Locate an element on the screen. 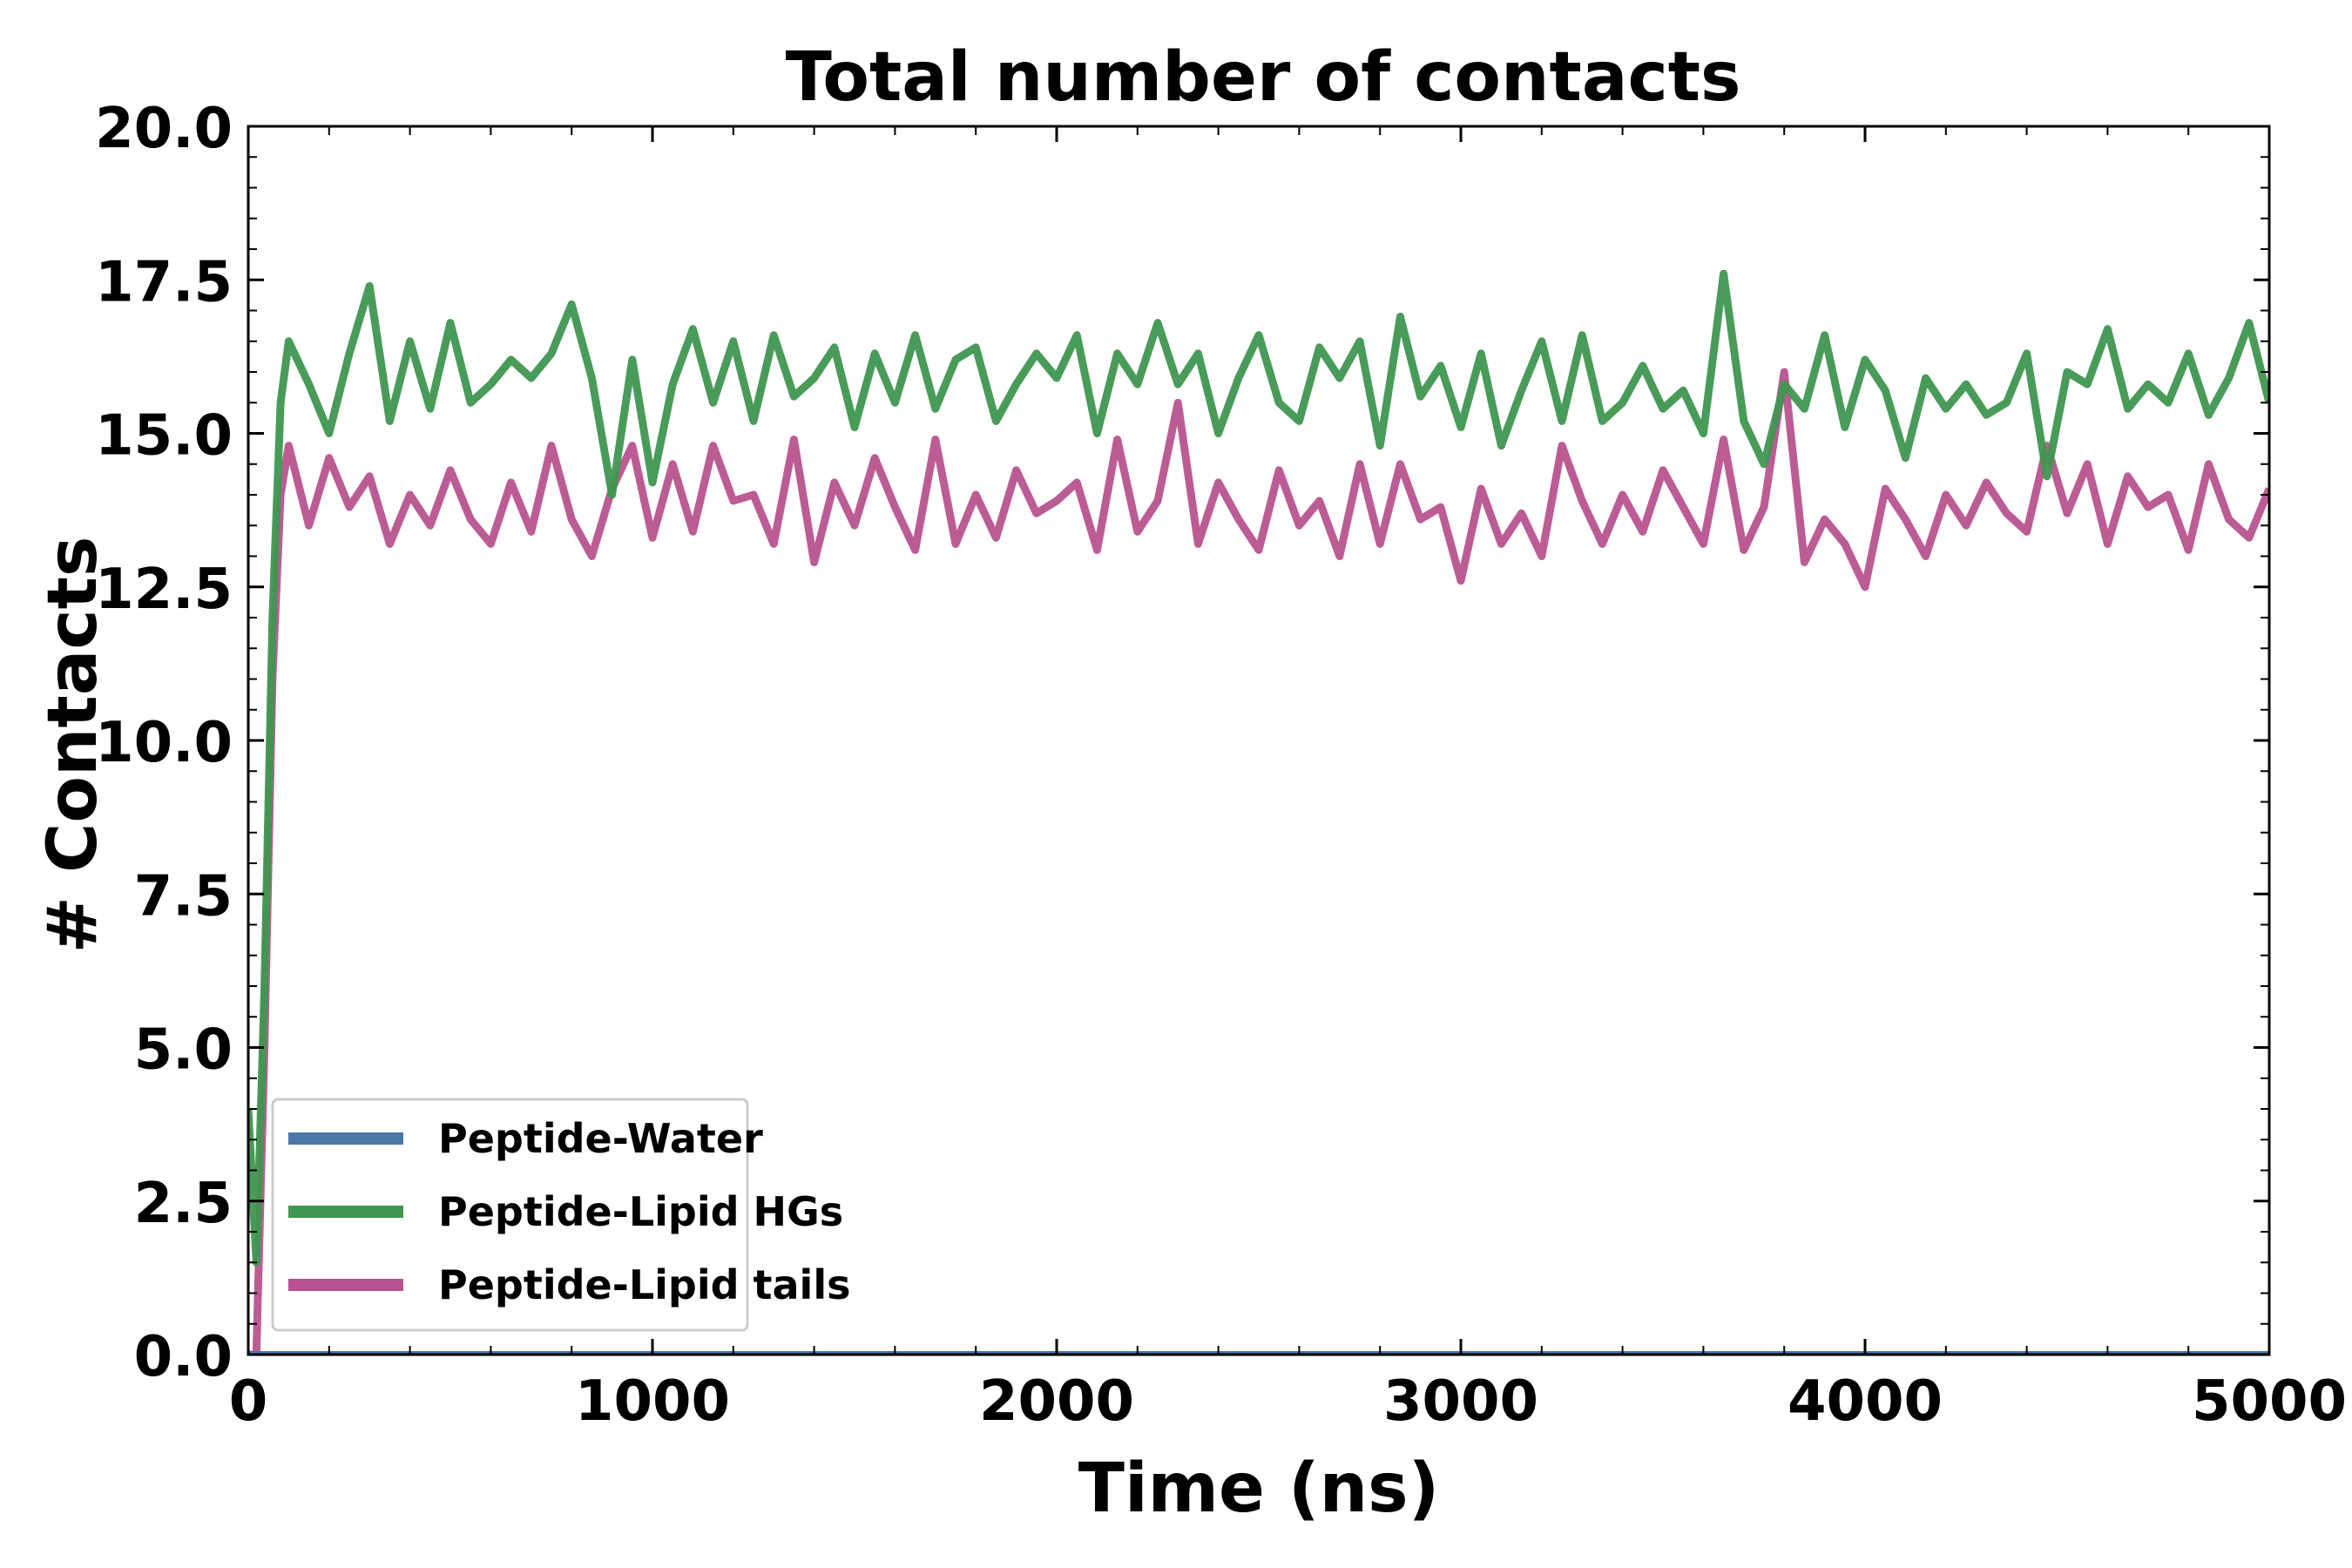  y-tick-label: 0.0 is located at coordinates (183, 1357).